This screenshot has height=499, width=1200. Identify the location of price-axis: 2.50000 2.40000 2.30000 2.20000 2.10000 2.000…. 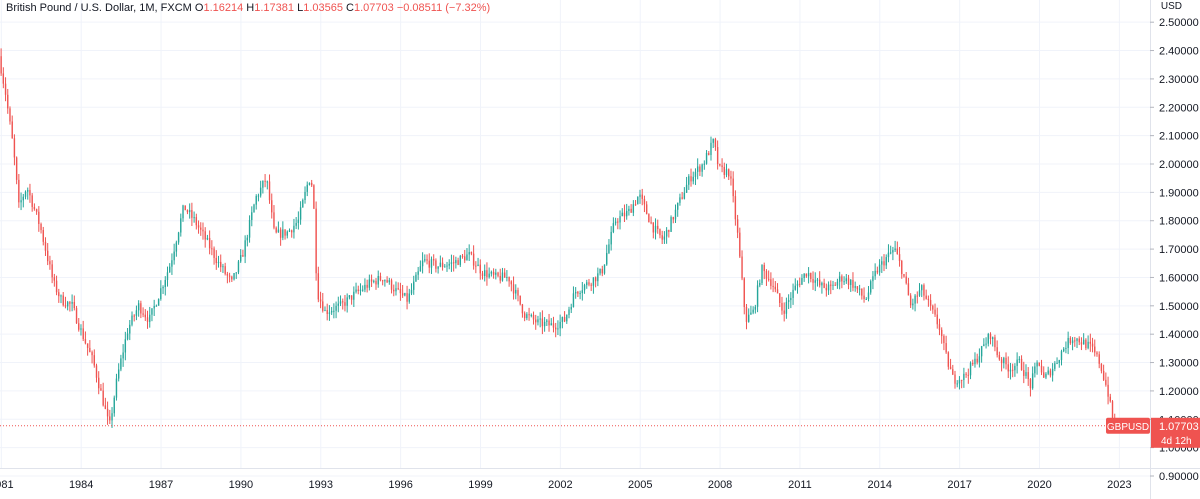
(1174, 249).